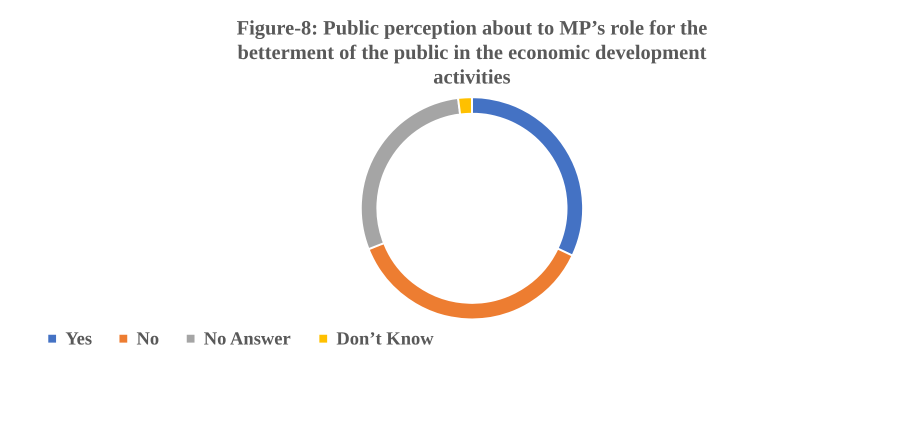  What do you see at coordinates (472, 53) in the screenshot?
I see `chart-title: Figure-8: Public perception about to MP’s role for the betterment of the public in the economic development activities` at bounding box center [472, 53].